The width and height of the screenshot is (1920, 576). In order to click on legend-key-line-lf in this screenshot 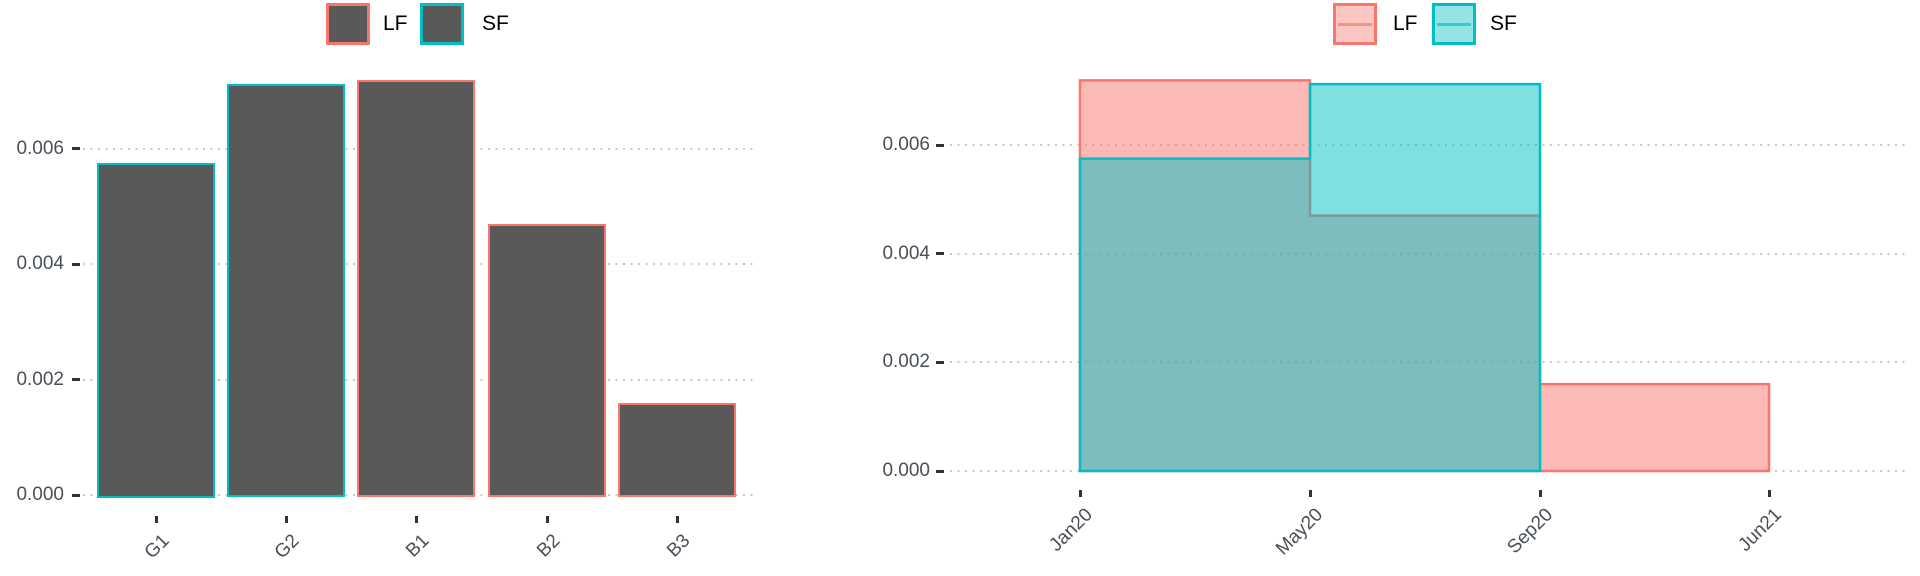, I will do `click(1355, 24)`.